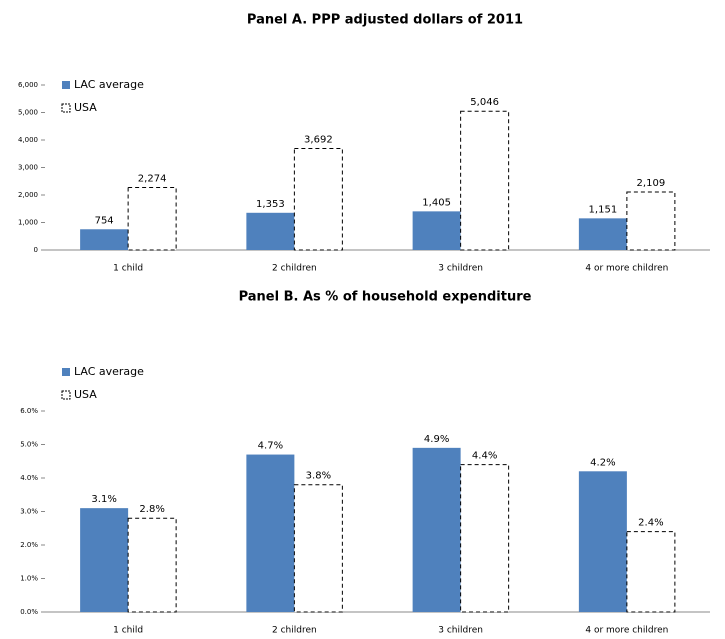 This screenshot has width=725, height=639. What do you see at coordinates (28, 168) in the screenshot?
I see `y-tick-label: 3,000` at bounding box center [28, 168].